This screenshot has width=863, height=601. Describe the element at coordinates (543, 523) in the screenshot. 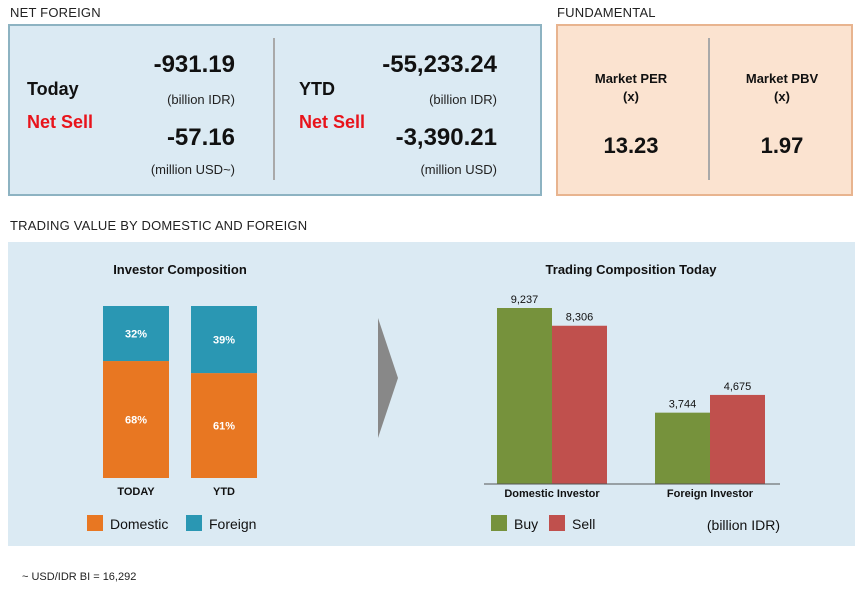

I see `trading-composition-legend: Buy Sell` at that location.